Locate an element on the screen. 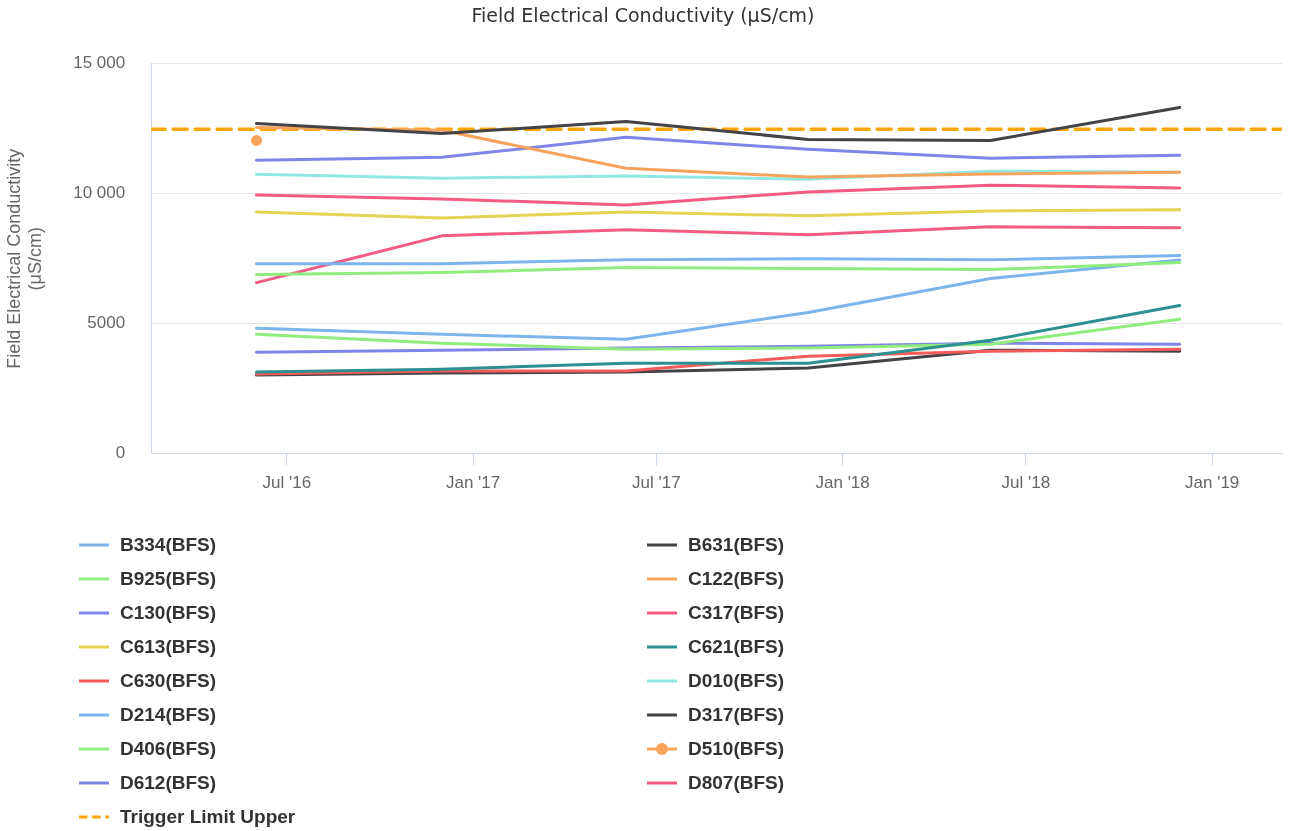 The width and height of the screenshot is (1298, 831). legend-label: D010(BFS) is located at coordinates (736, 681).